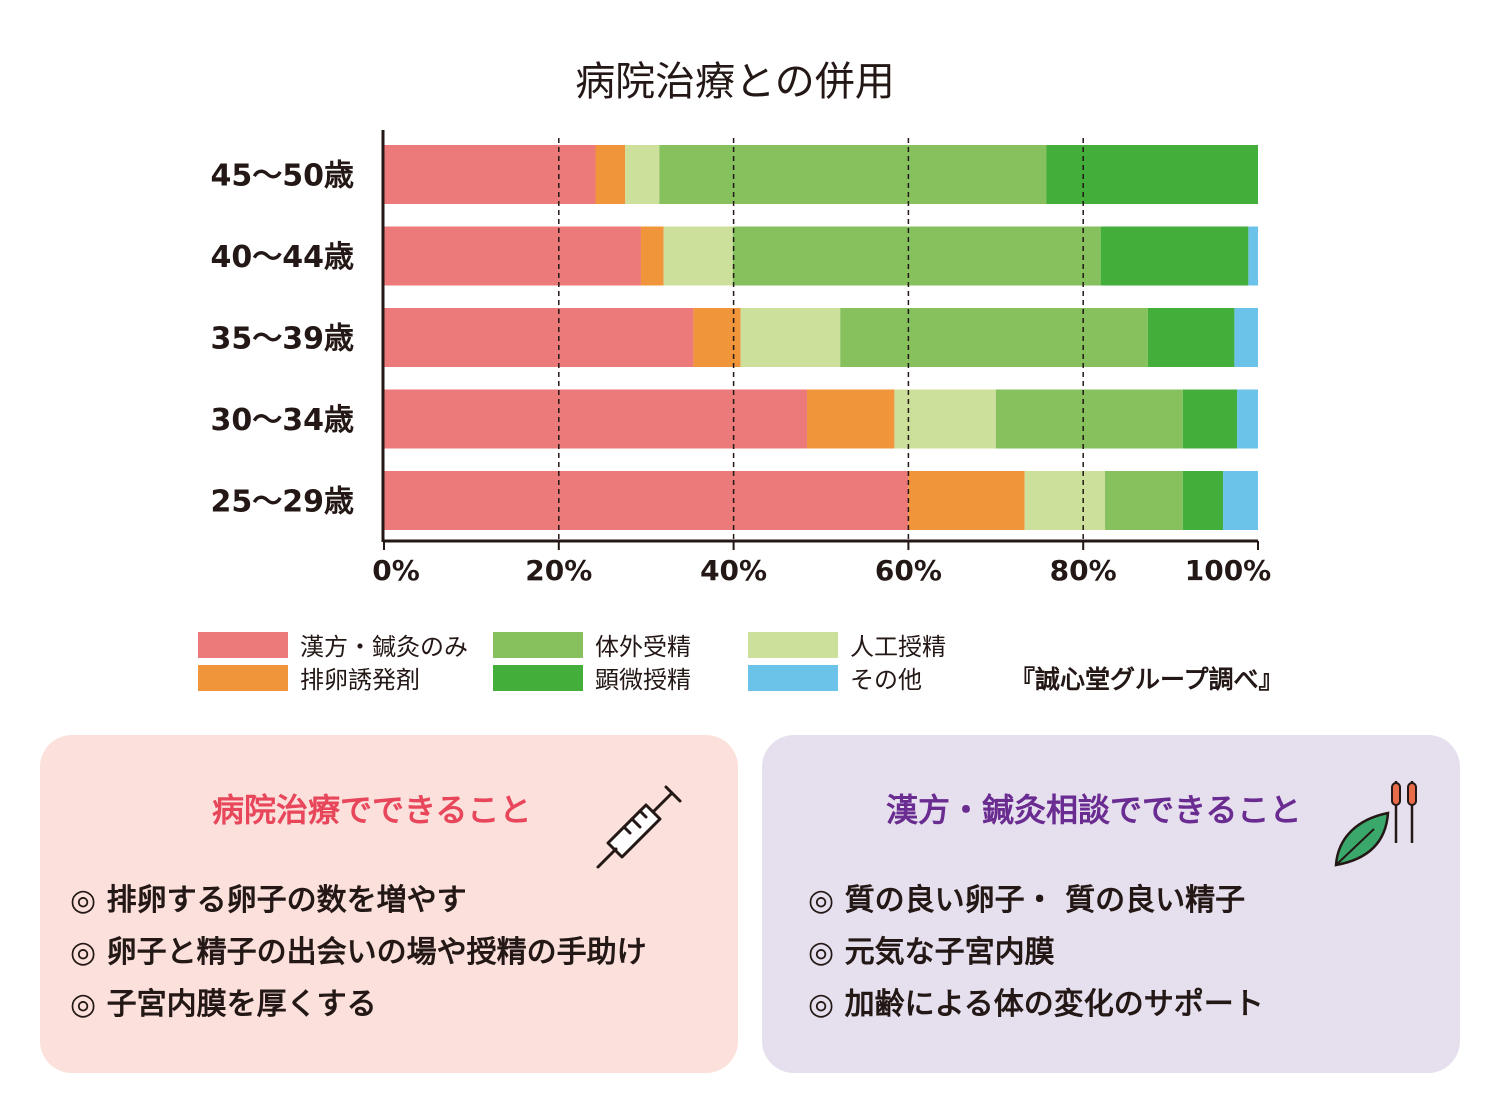 The height and width of the screenshot is (1100, 1500). I want to click on legend-item: 顕微授精, so click(620, 677).